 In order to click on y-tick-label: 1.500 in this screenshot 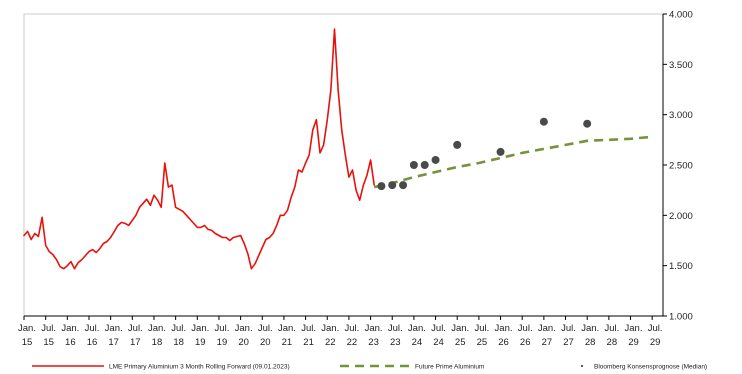, I will do `click(681, 266)`.